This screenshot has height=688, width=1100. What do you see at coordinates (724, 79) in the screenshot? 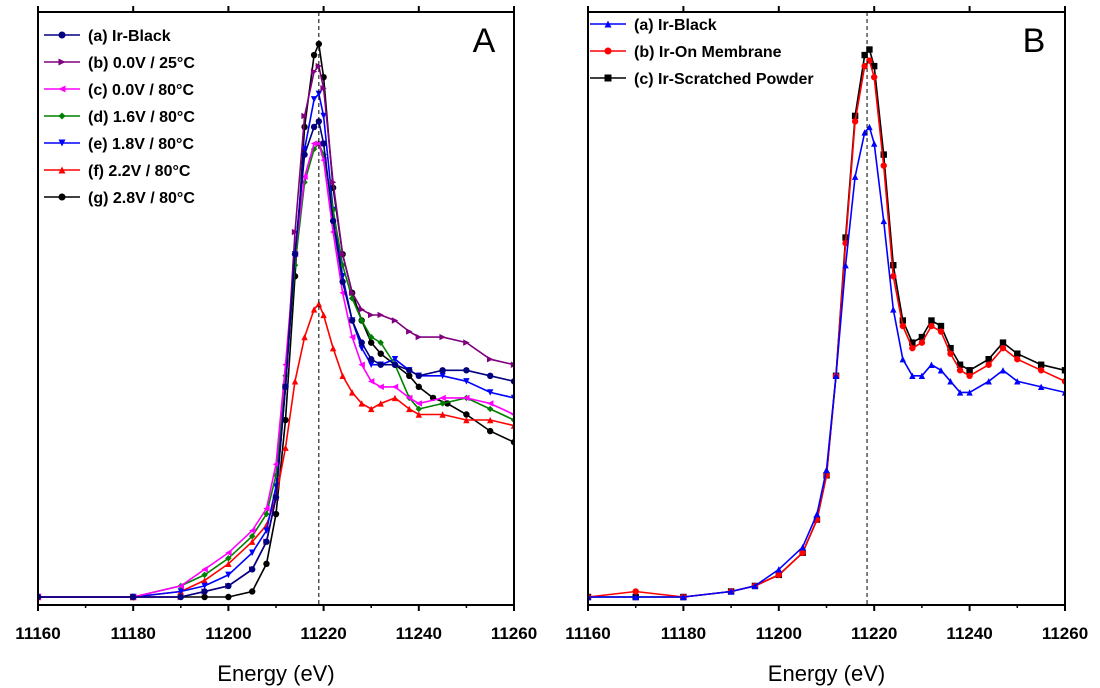
I see `legend-label: (c) Ir-Scratched Powder` at bounding box center [724, 79].